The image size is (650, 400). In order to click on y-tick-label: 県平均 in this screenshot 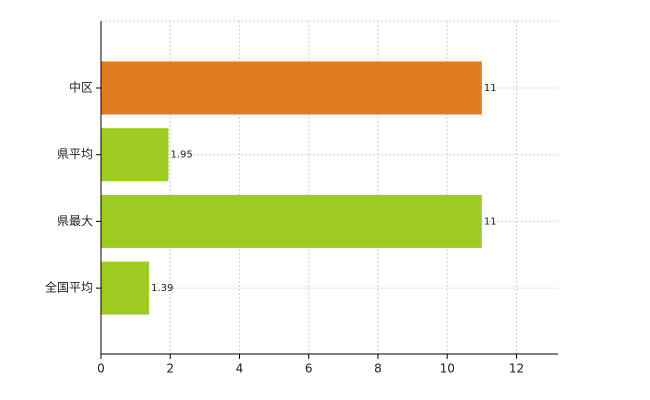, I will do `click(75, 154)`.